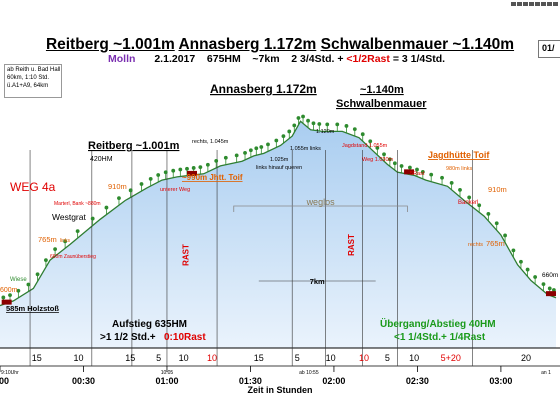 The height and width of the screenshot is (420, 560). What do you see at coordinates (175, 59) in the screenshot?
I see `subtitle-date: 2.1.2017` at bounding box center [175, 59].